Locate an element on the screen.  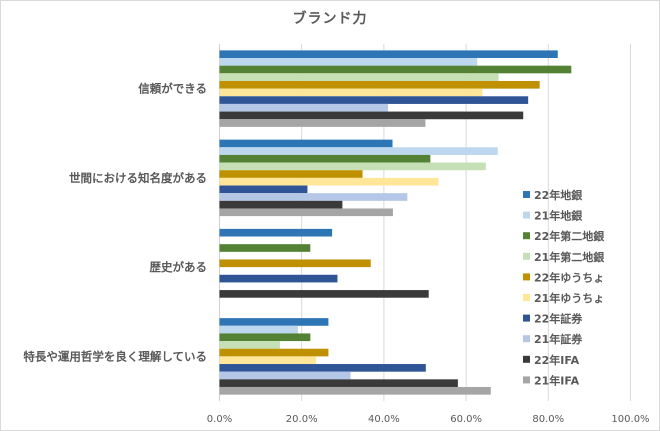
chart-title: ブランド力 is located at coordinates (330, 19).